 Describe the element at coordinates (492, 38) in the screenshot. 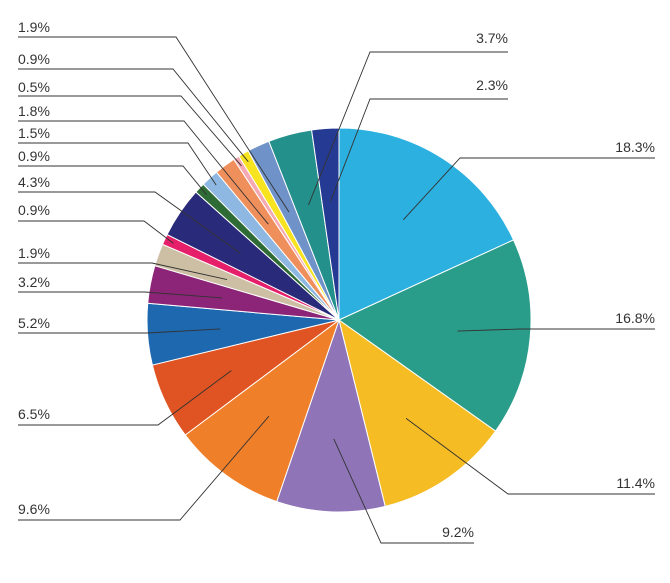

I see `slice-label-18: 3.7%` at that location.